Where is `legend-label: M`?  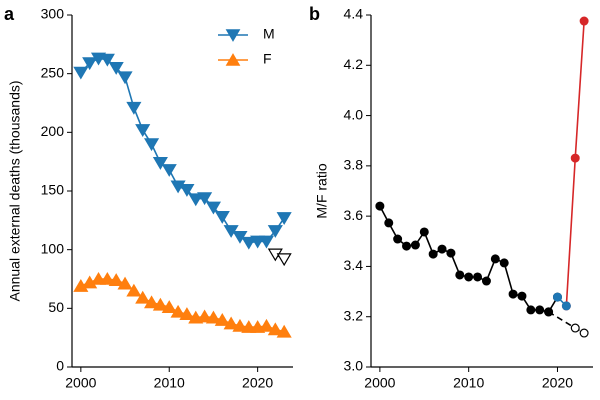
legend-label: M is located at coordinates (269, 34).